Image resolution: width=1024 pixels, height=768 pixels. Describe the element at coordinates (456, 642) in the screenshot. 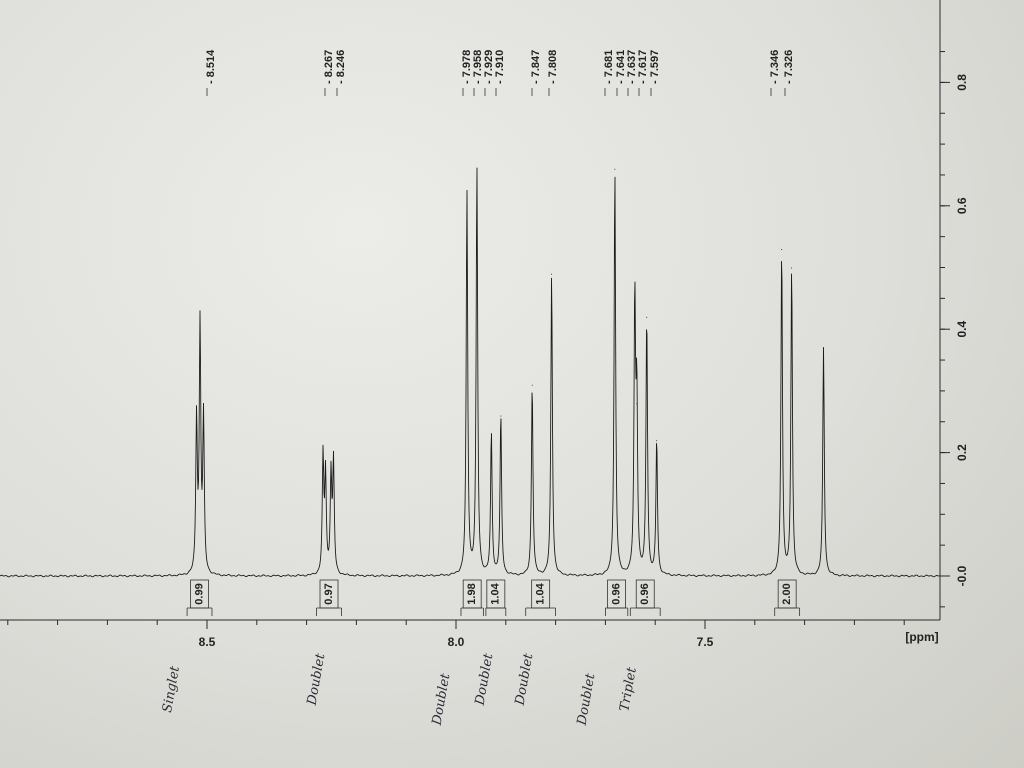

I see `x-tick-label: 8.0` at that location.